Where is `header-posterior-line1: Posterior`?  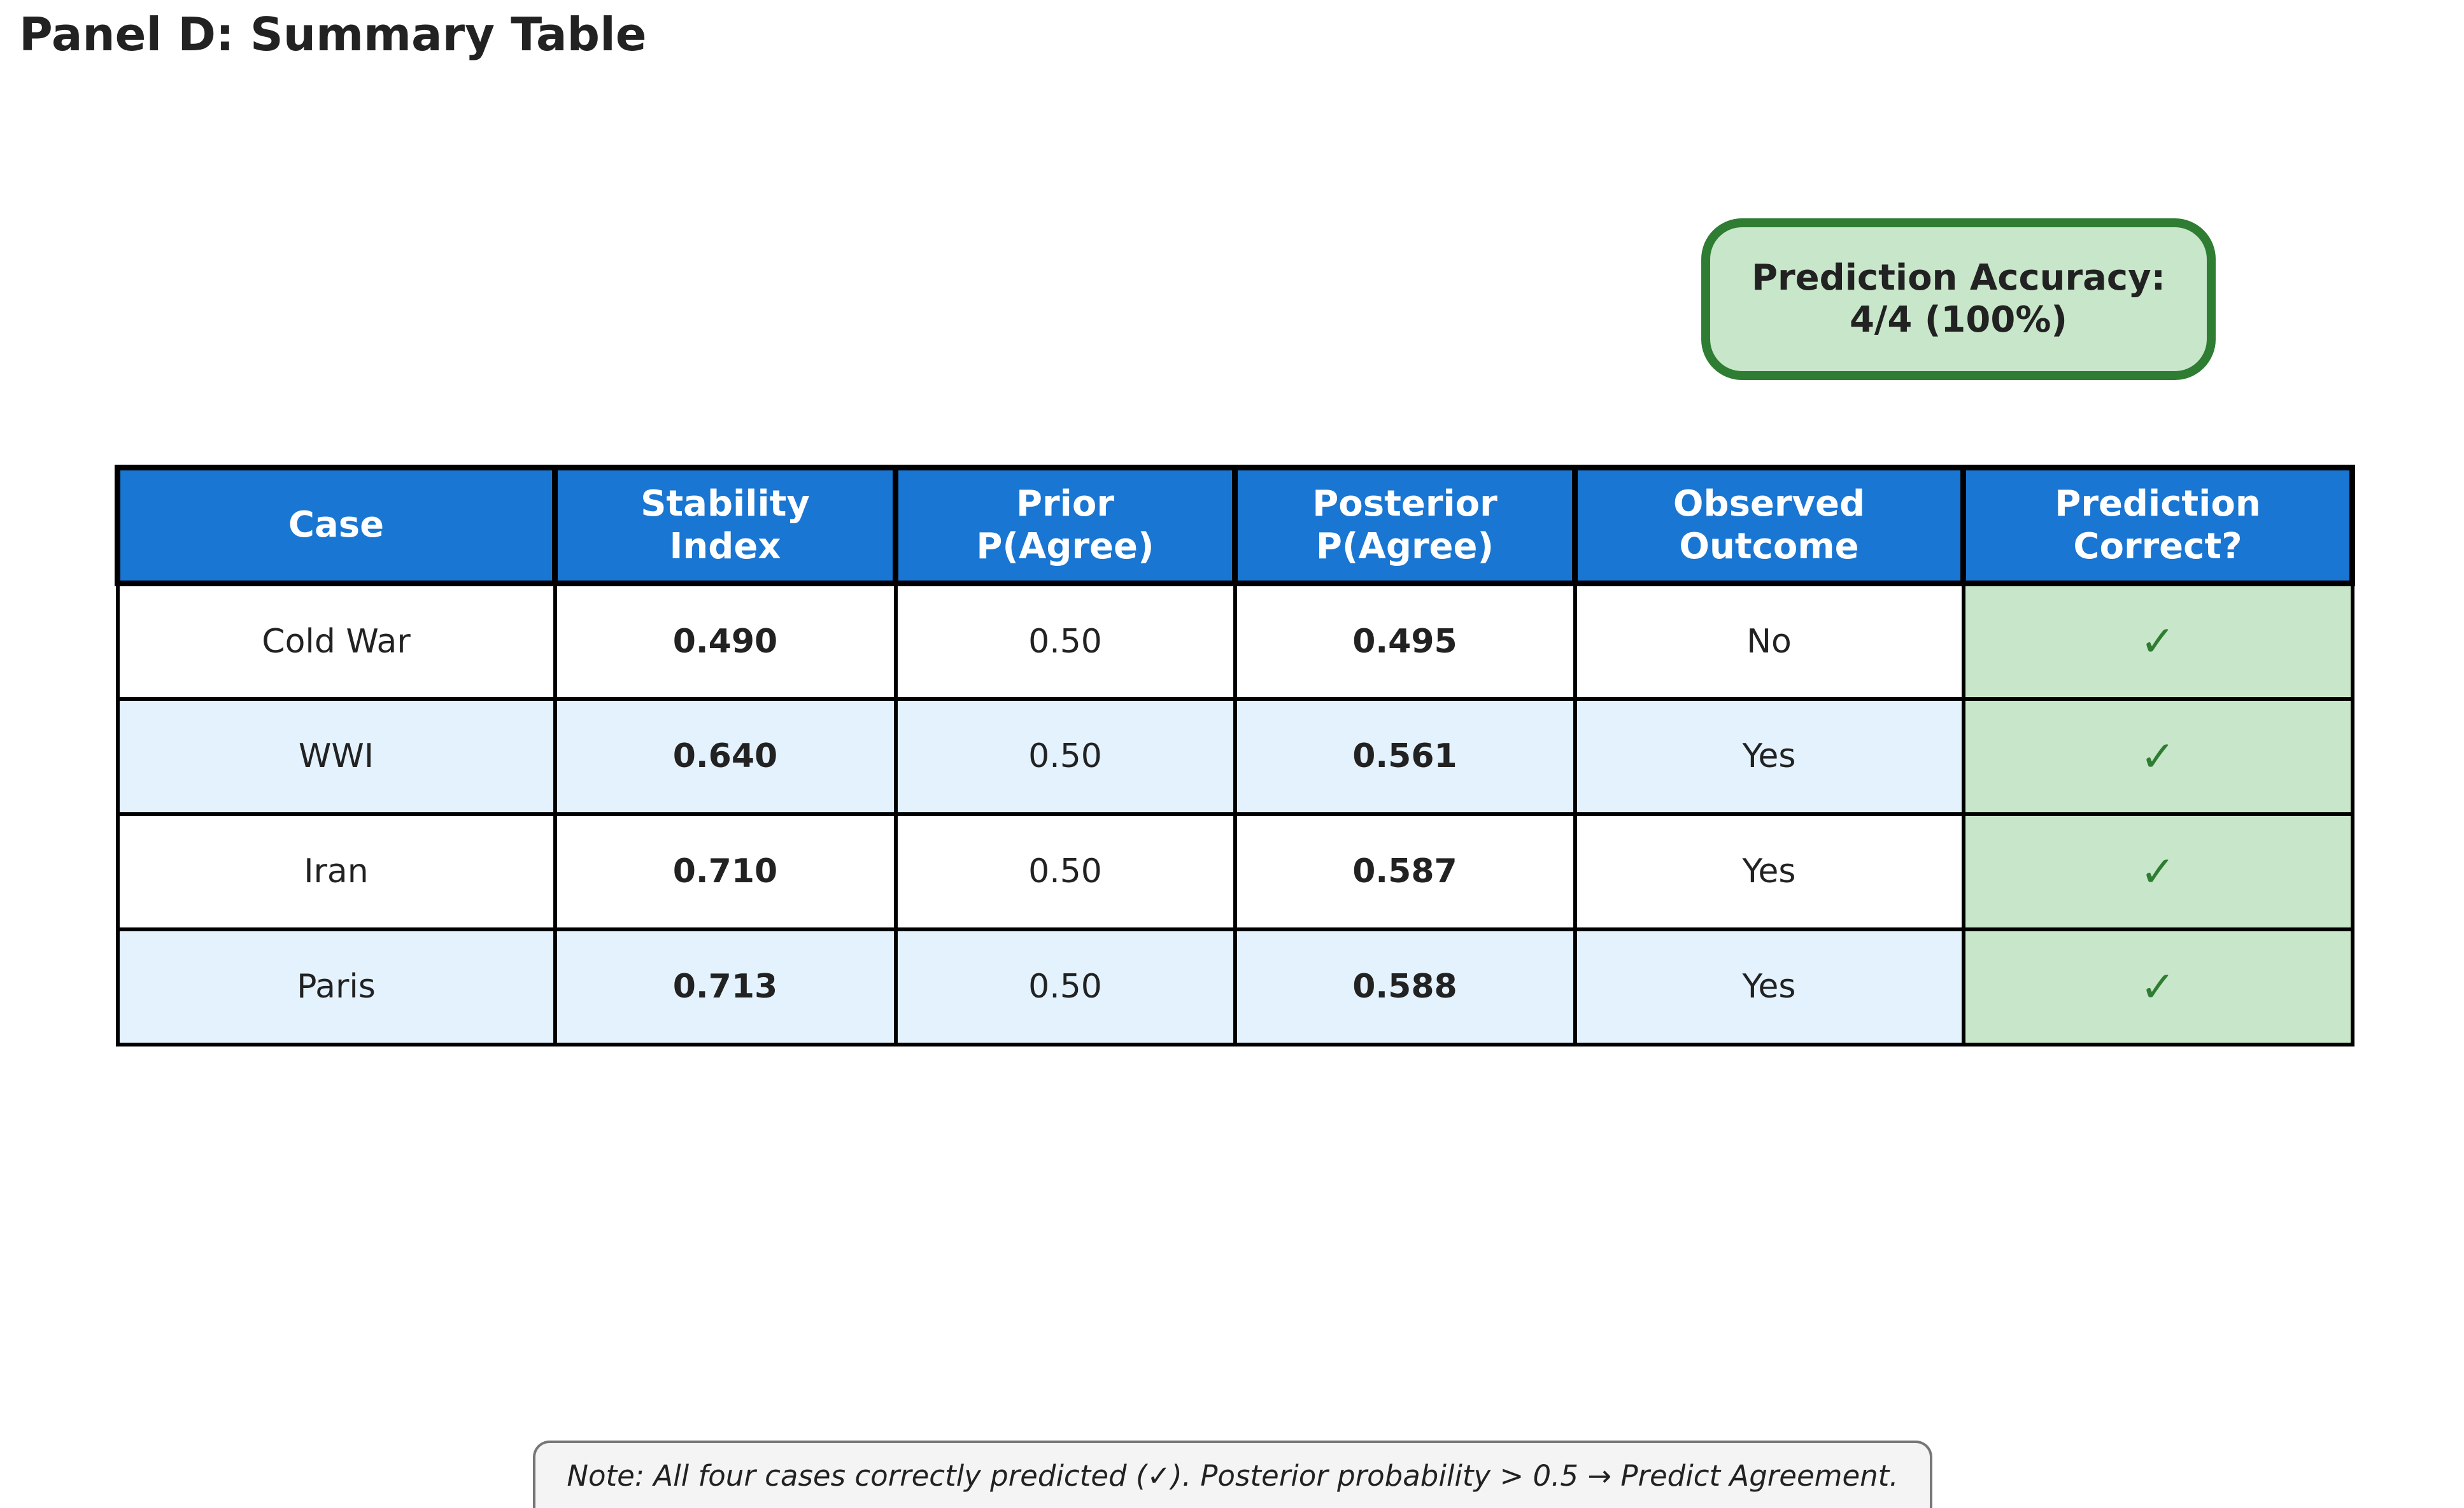
header-posterior-line1: Posterior is located at coordinates (1405, 504).